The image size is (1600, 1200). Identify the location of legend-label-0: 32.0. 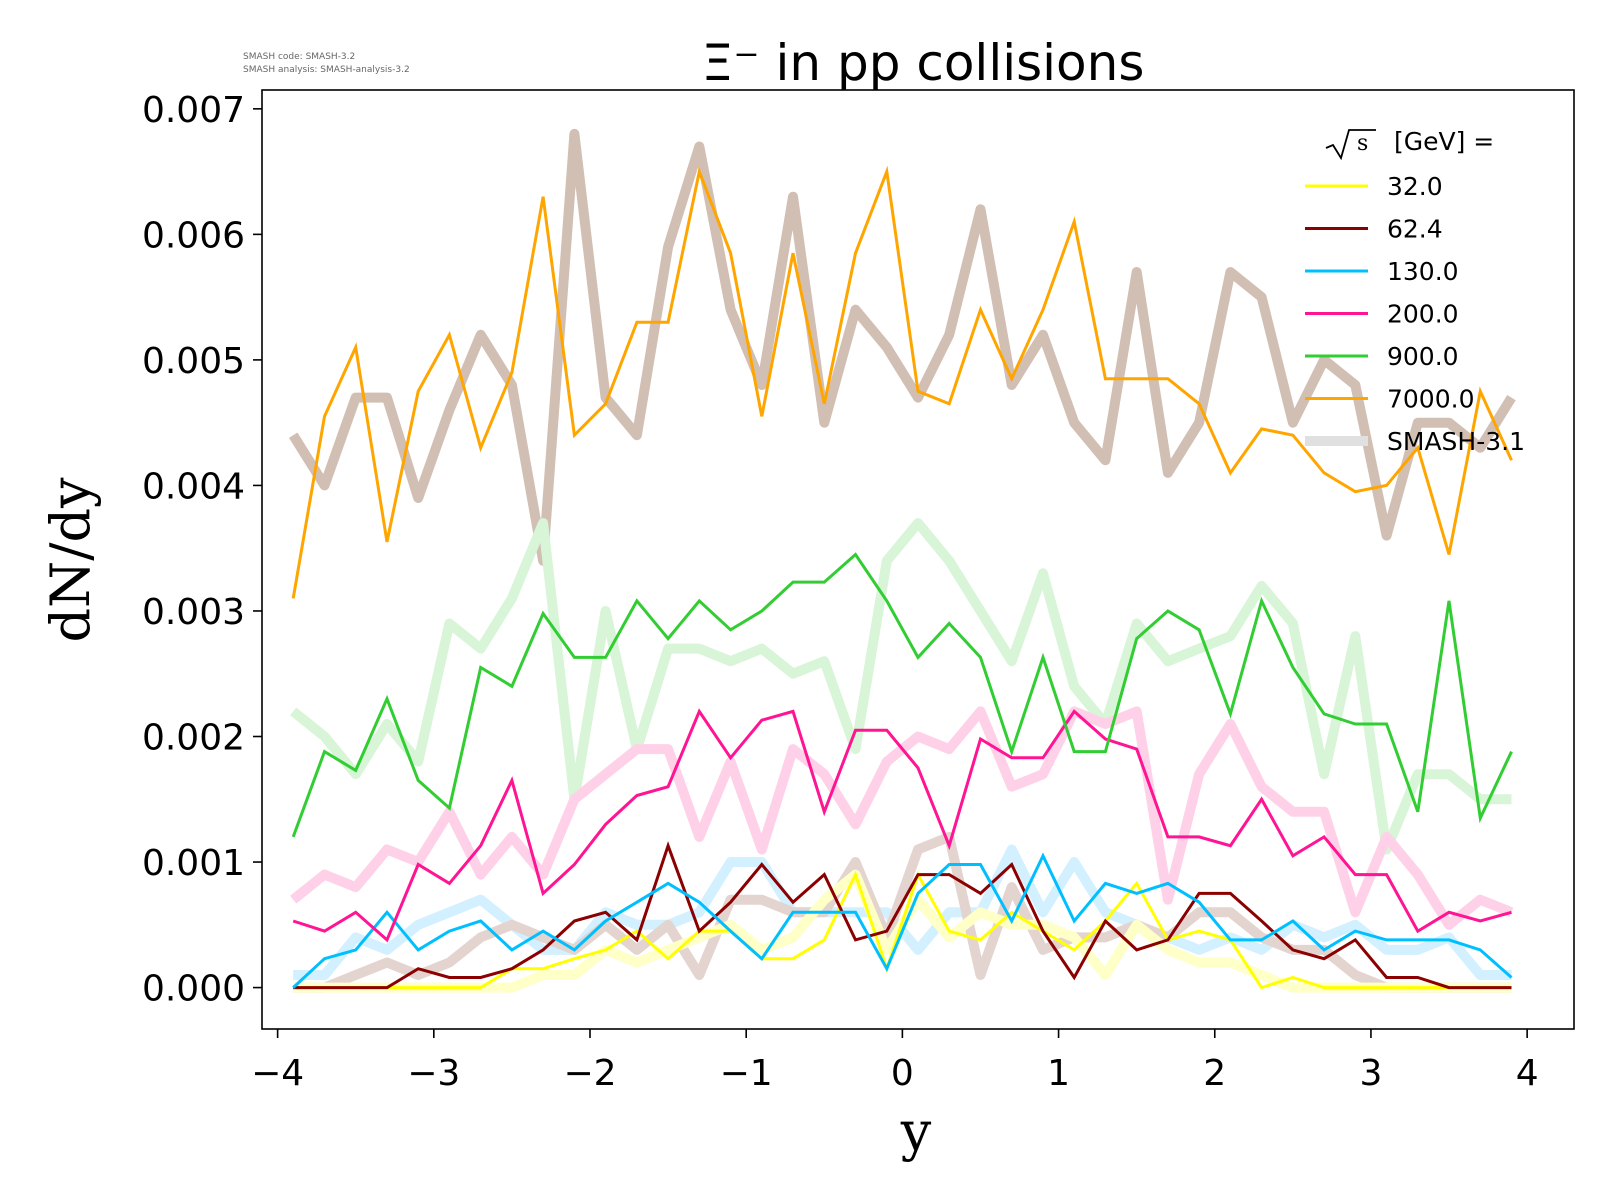
(1415, 186).